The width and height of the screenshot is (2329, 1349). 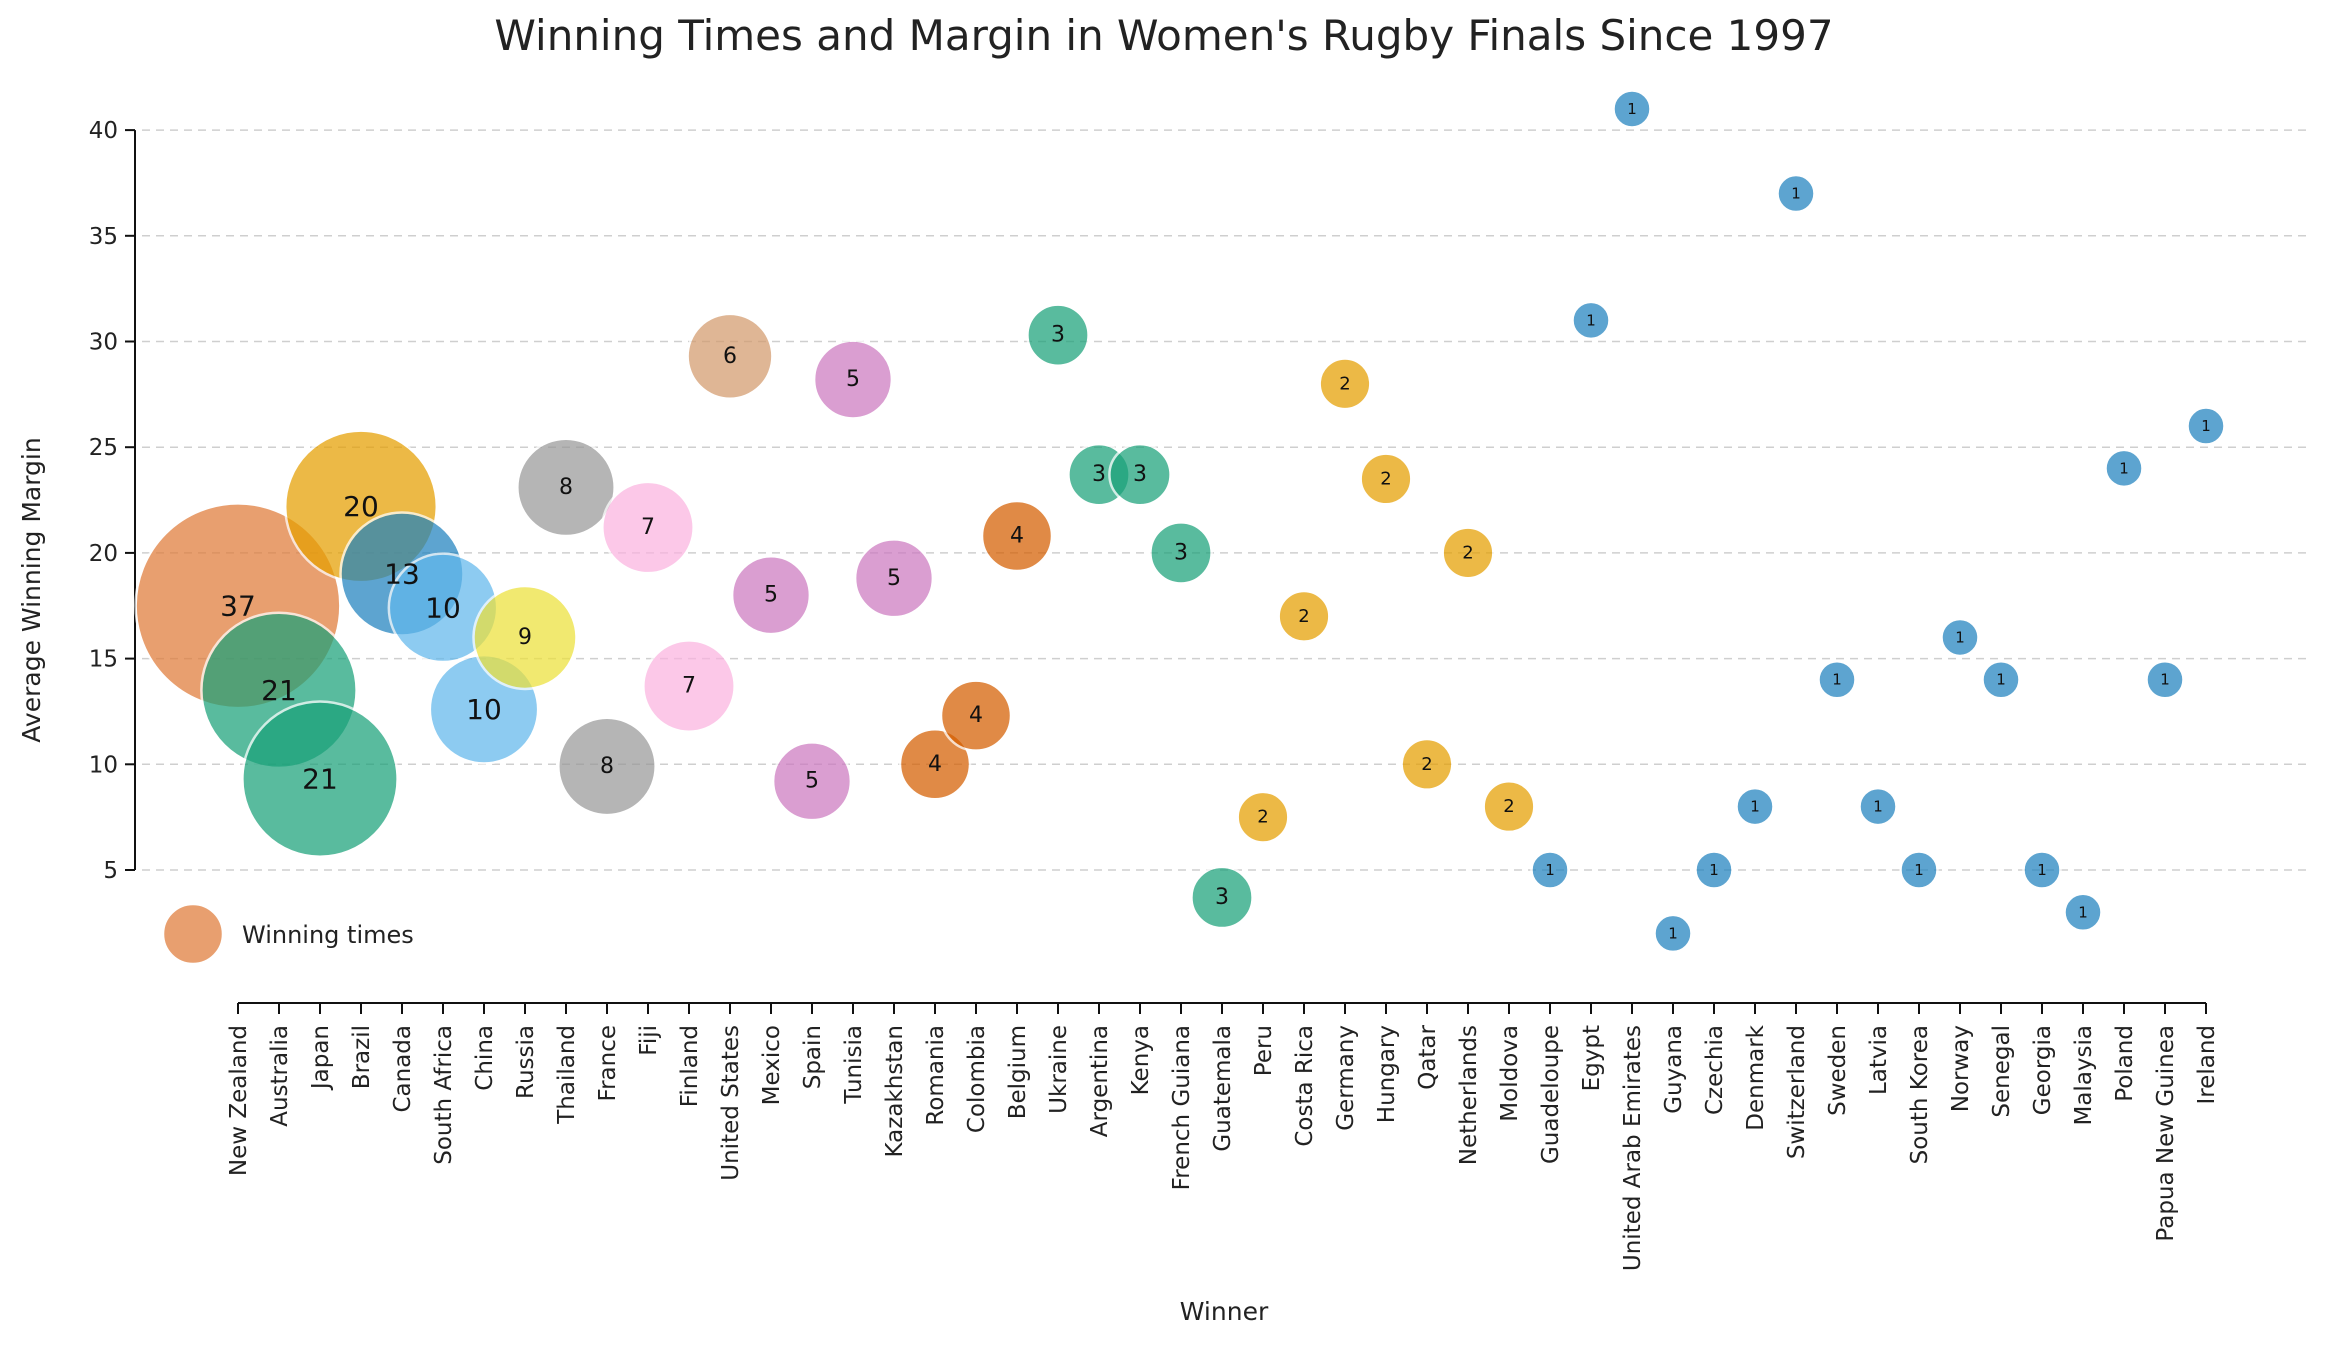 I want to click on bubble-ukraine, so click(x=1058, y=335).